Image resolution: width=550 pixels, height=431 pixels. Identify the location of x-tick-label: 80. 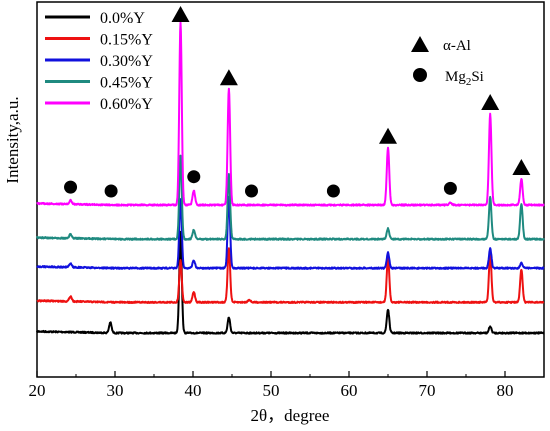
(505, 390).